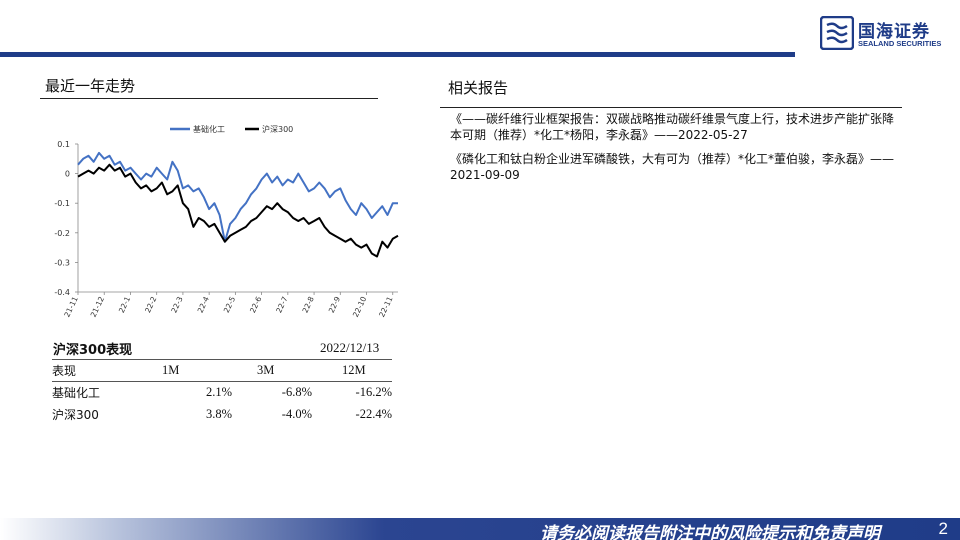  What do you see at coordinates (63, 144) in the screenshot?
I see `y-tick-label: 0.1` at bounding box center [63, 144].